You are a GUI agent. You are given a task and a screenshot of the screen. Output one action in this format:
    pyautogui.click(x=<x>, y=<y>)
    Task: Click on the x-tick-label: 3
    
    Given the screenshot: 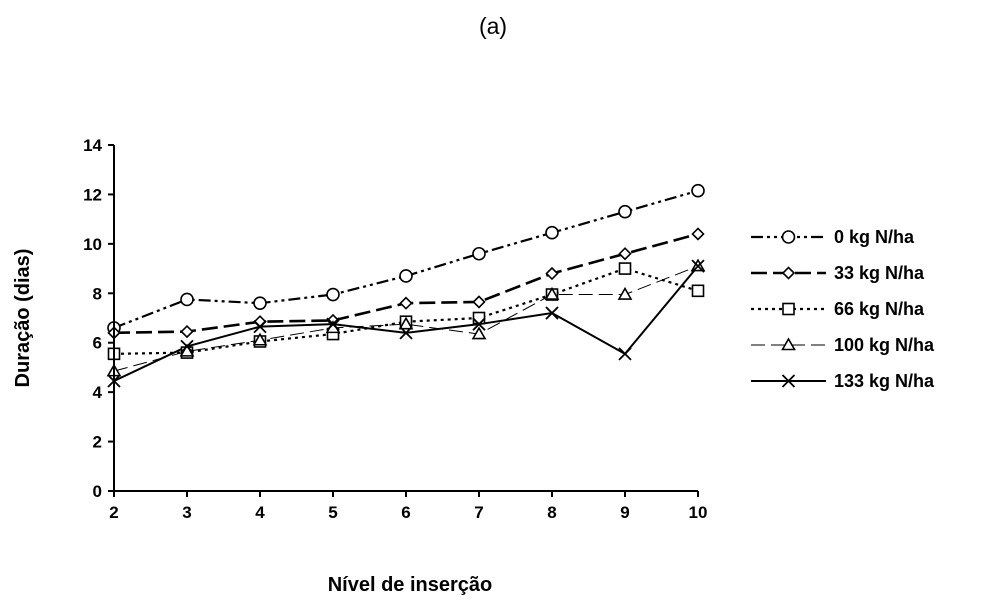 What is the action you would take?
    pyautogui.click(x=186, y=512)
    